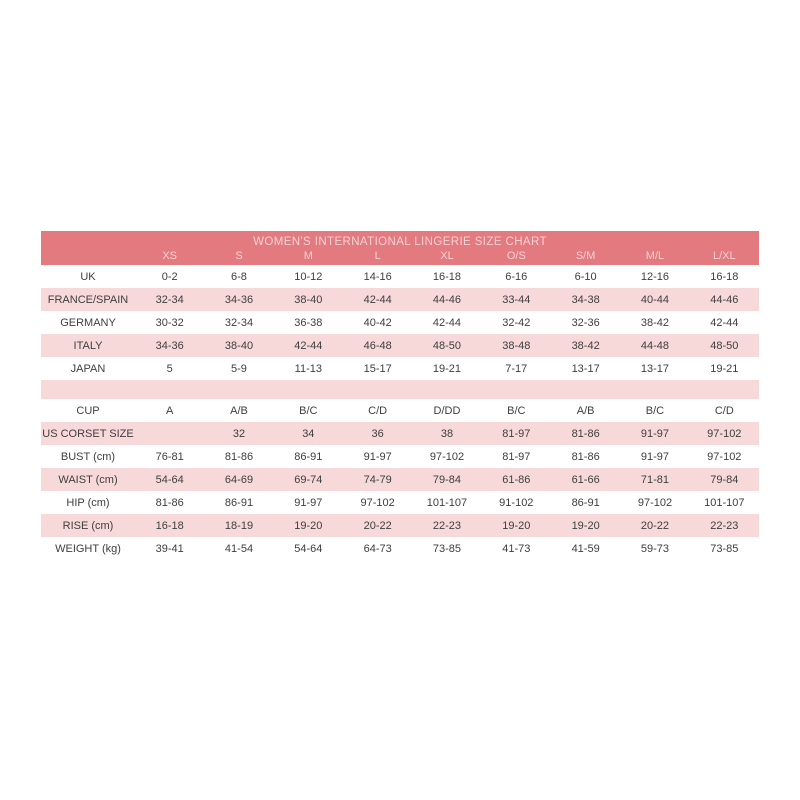  I want to click on table-cell: 38-42, so click(585, 345).